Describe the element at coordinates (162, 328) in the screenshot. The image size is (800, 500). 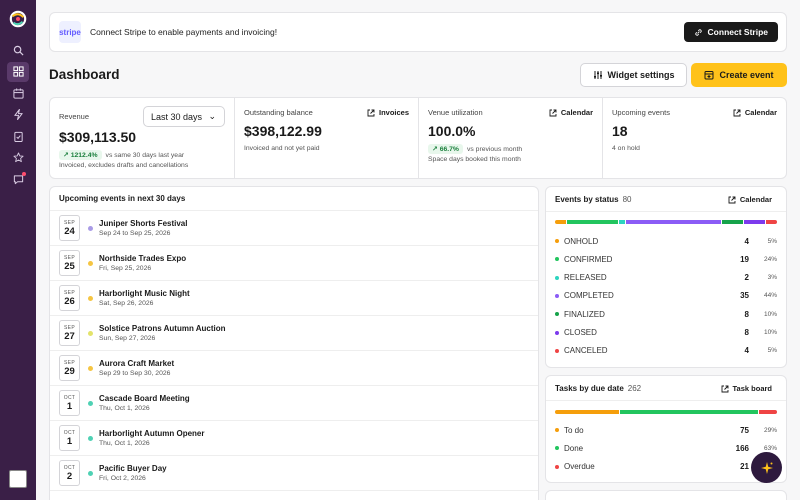
I see `event-name: Solstice Patrons Autumn Auction` at that location.